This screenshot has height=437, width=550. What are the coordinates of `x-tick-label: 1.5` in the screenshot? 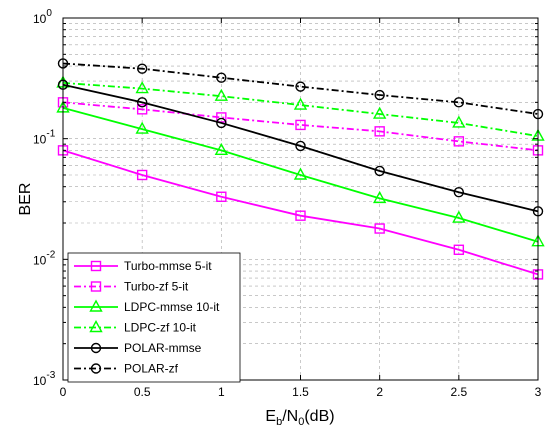 It's located at (300, 392).